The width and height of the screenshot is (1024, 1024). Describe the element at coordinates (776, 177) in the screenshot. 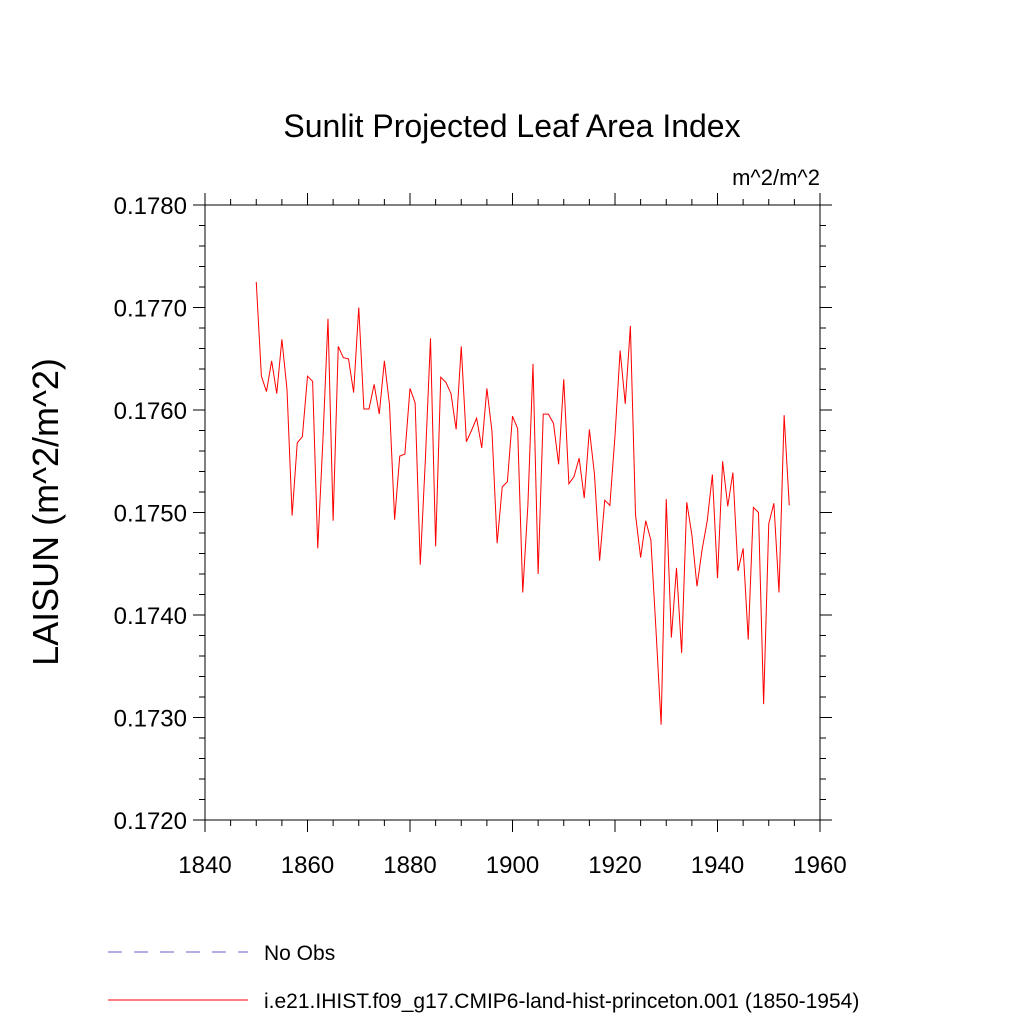

I see `units-label: m^2/m^2` at that location.